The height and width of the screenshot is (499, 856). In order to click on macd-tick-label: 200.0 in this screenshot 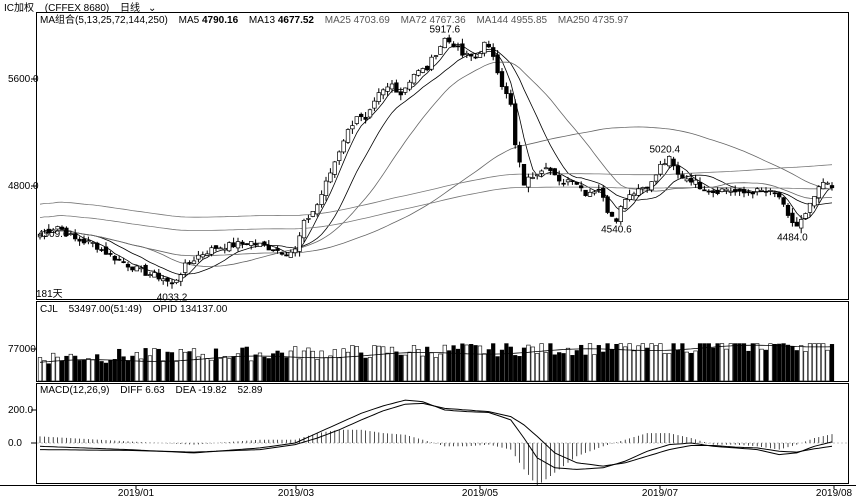, I will do `click(20, 410)`.